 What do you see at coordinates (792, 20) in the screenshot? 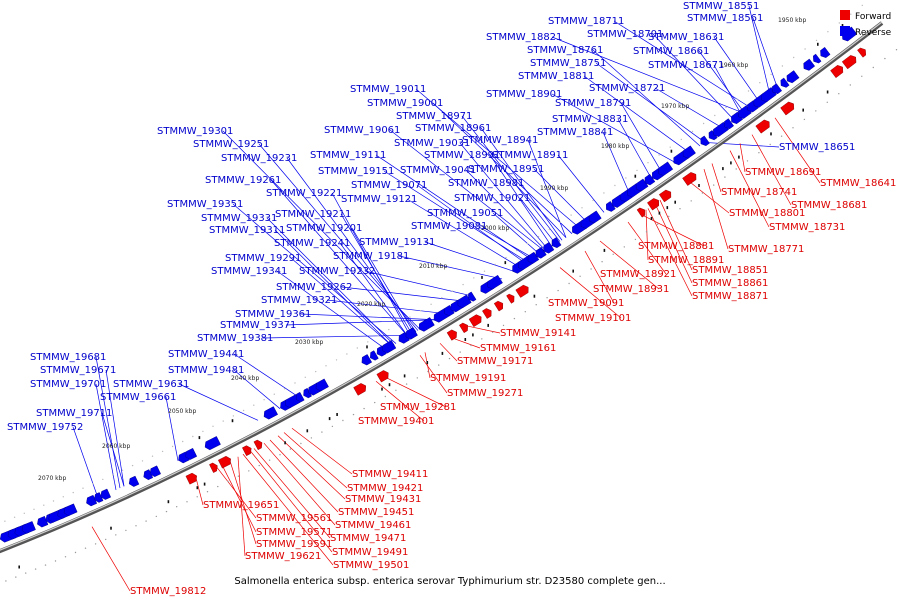
I see `scale-tick-label: 1950 kbp` at bounding box center [792, 20].